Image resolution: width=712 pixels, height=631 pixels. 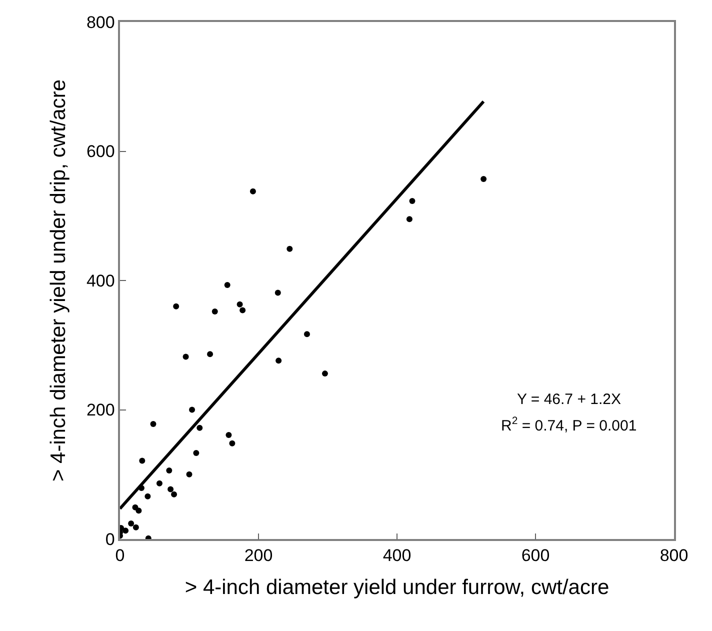 I want to click on x-axis-title: > 4-inch diameter yield under furrow, cwt/acre, so click(x=397, y=587).